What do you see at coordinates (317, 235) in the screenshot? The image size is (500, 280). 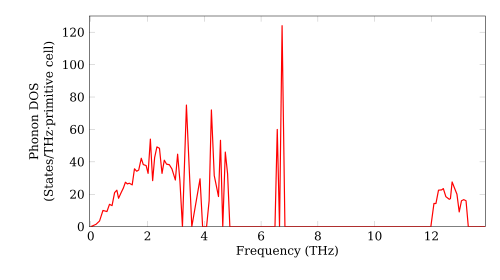 I see `x-tick-label: 8` at bounding box center [317, 235].